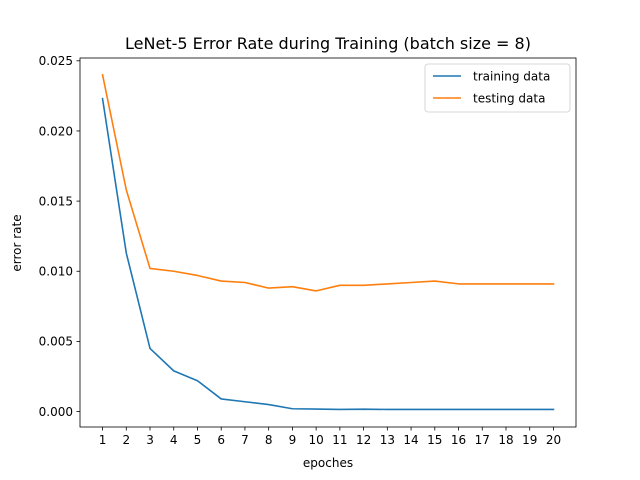  What do you see at coordinates (509, 98) in the screenshot?
I see `legend-label: testing data` at bounding box center [509, 98].